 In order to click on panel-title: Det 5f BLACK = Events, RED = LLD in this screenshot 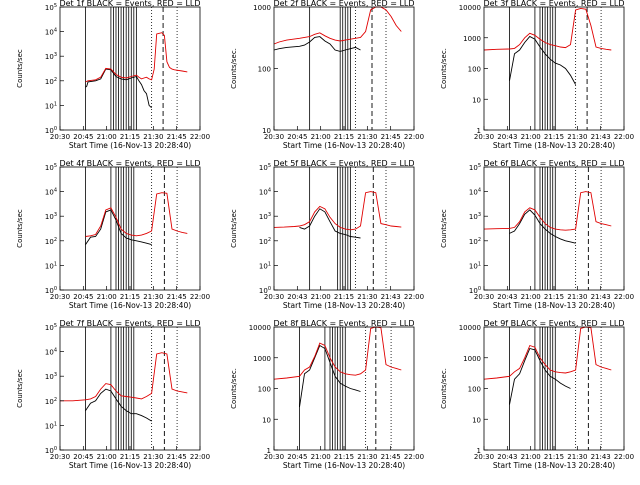, I will do `click(343, 163)`.